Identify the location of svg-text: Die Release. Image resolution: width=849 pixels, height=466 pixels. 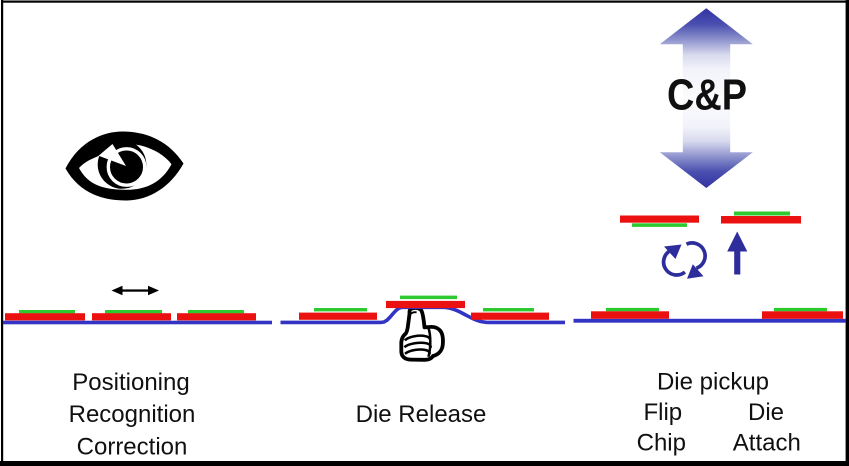
(421, 414).